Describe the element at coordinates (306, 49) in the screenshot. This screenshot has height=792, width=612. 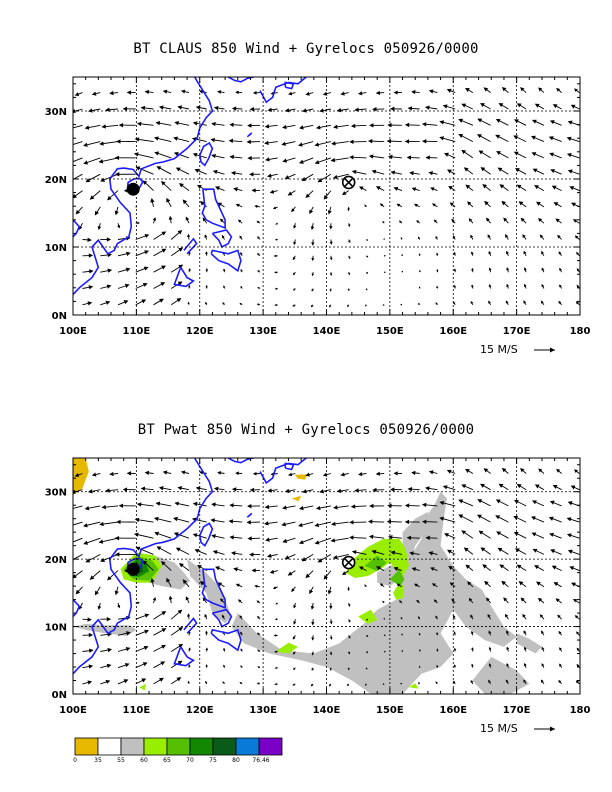
I see `panel-1-title: BT CLAUS 850 Wind + Gyrelocs 050926/0000` at that location.